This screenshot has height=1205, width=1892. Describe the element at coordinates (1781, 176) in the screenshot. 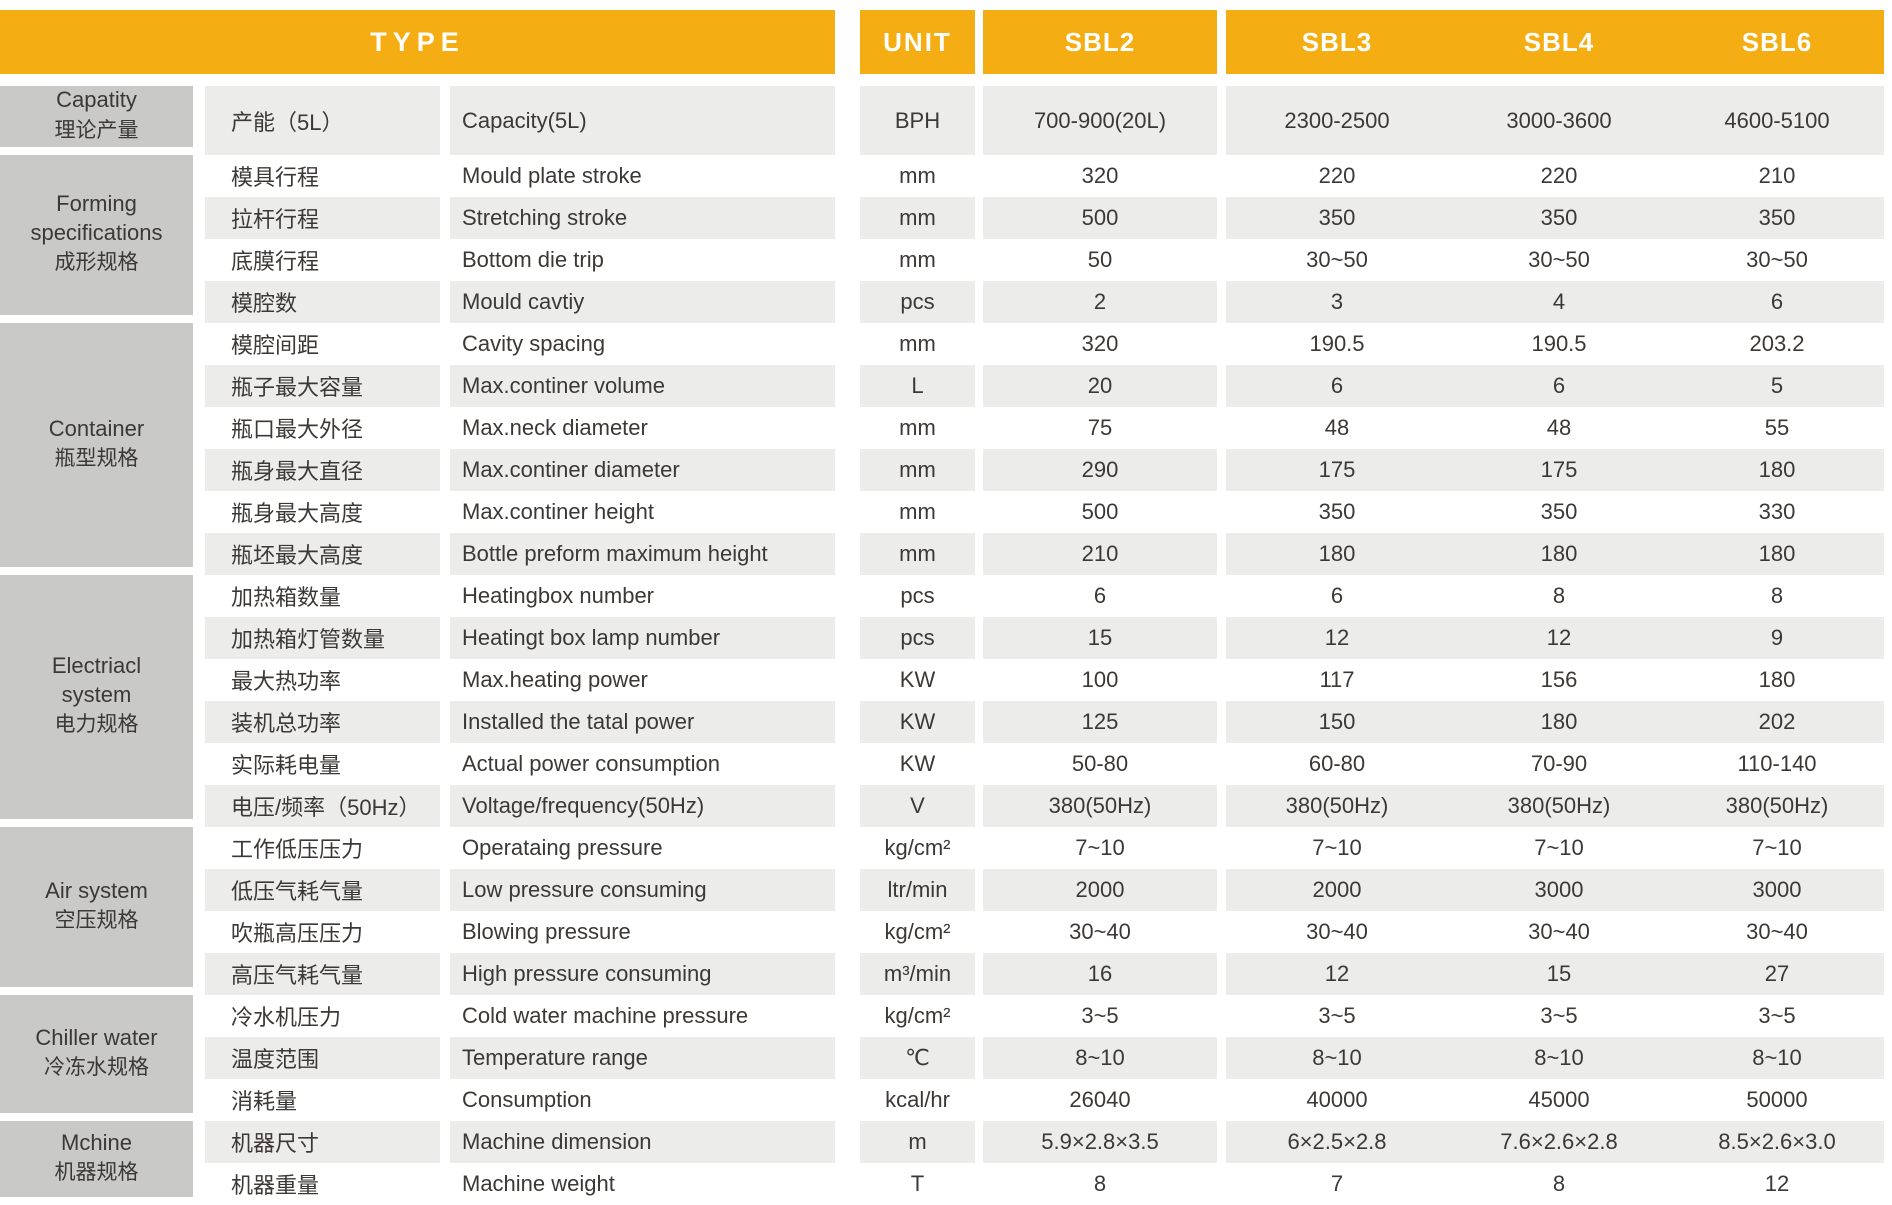

I see `spec-value-sbl6: 210` at that location.